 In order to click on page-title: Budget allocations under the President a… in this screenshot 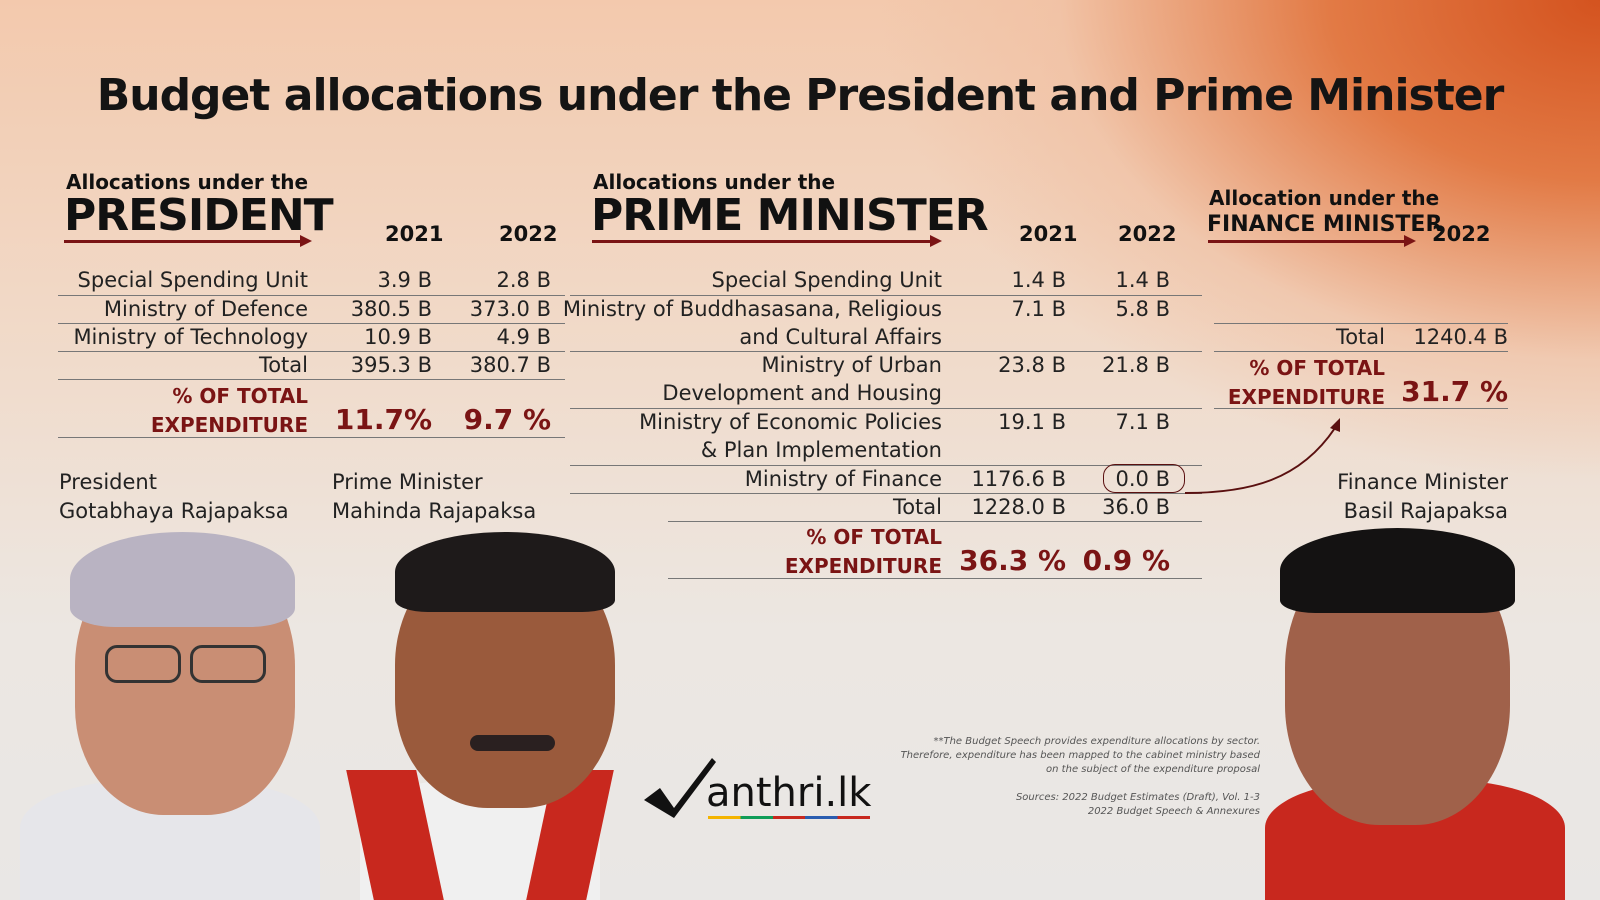, I will do `click(800, 95)`.